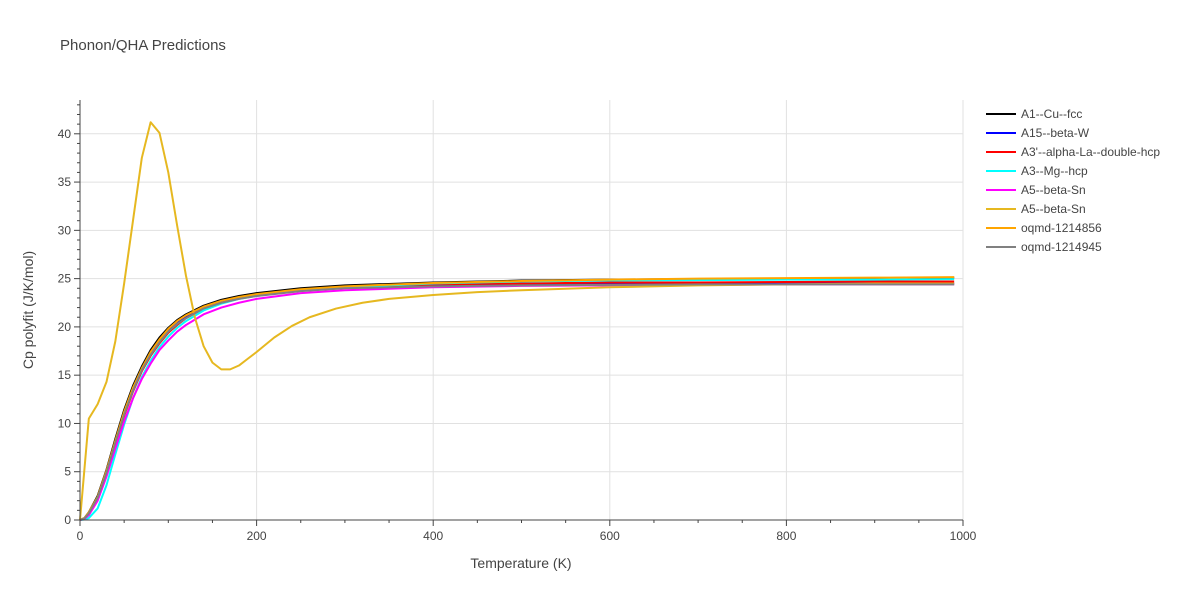 The width and height of the screenshot is (1200, 600). I want to click on y-tick-label: 0, so click(67, 520).